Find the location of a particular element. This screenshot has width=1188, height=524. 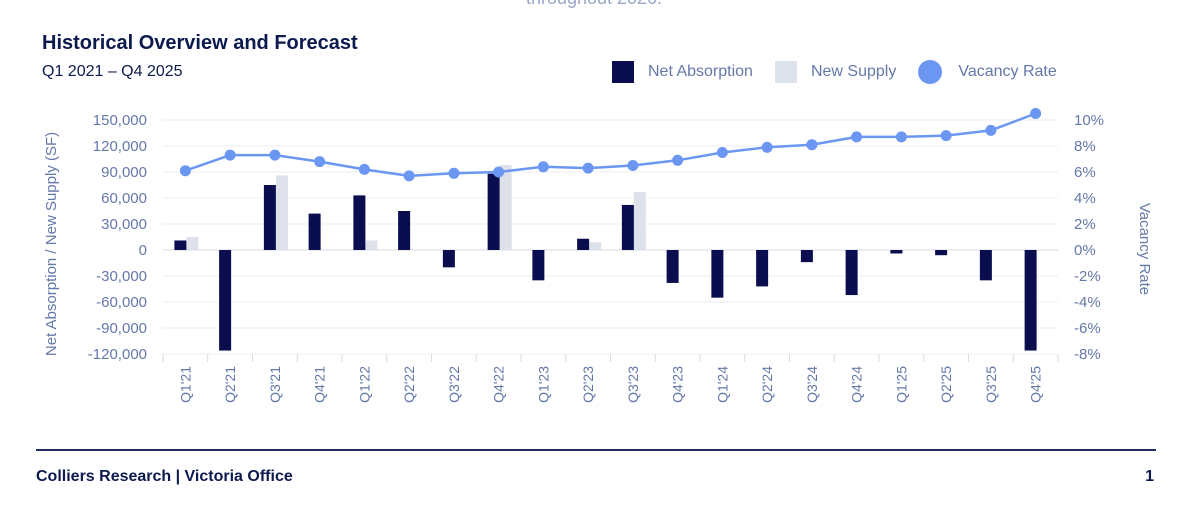

y-left-tick-label: -60,000 is located at coordinates (121, 302).